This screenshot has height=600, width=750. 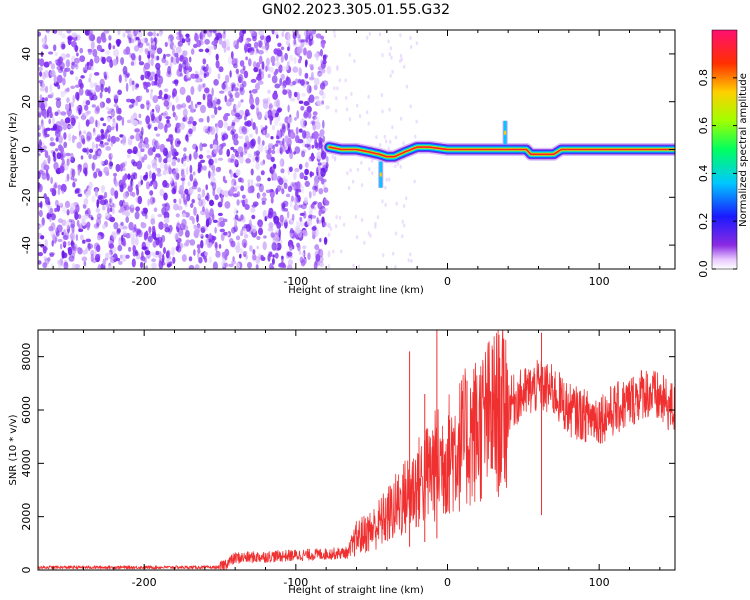 What do you see at coordinates (144, 281) in the screenshot?
I see `spectrogram-x-tick-label: -200` at bounding box center [144, 281].